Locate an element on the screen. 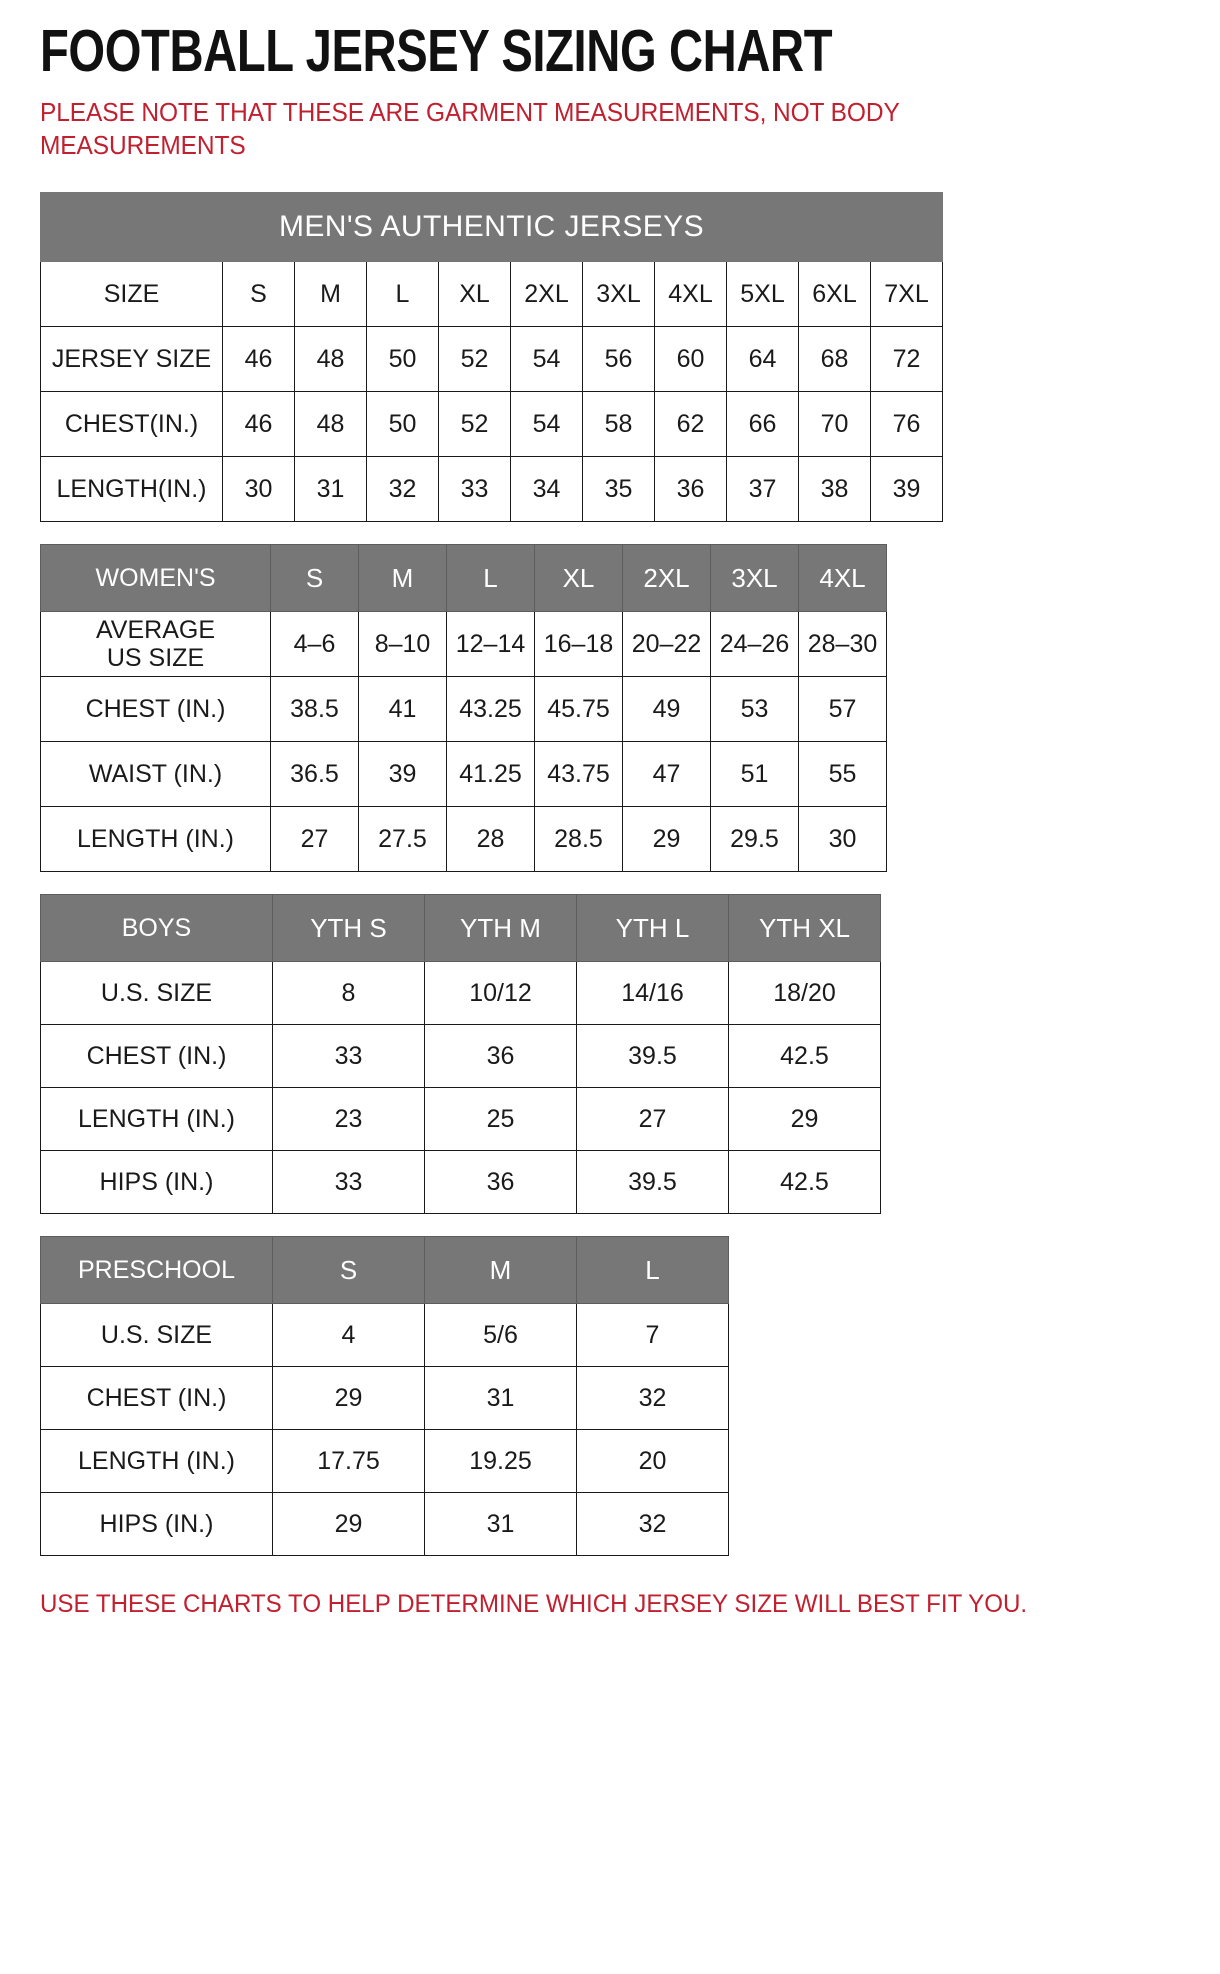 The width and height of the screenshot is (1220, 1974). cell-r1-c3: 42.5 is located at coordinates (804, 1056).